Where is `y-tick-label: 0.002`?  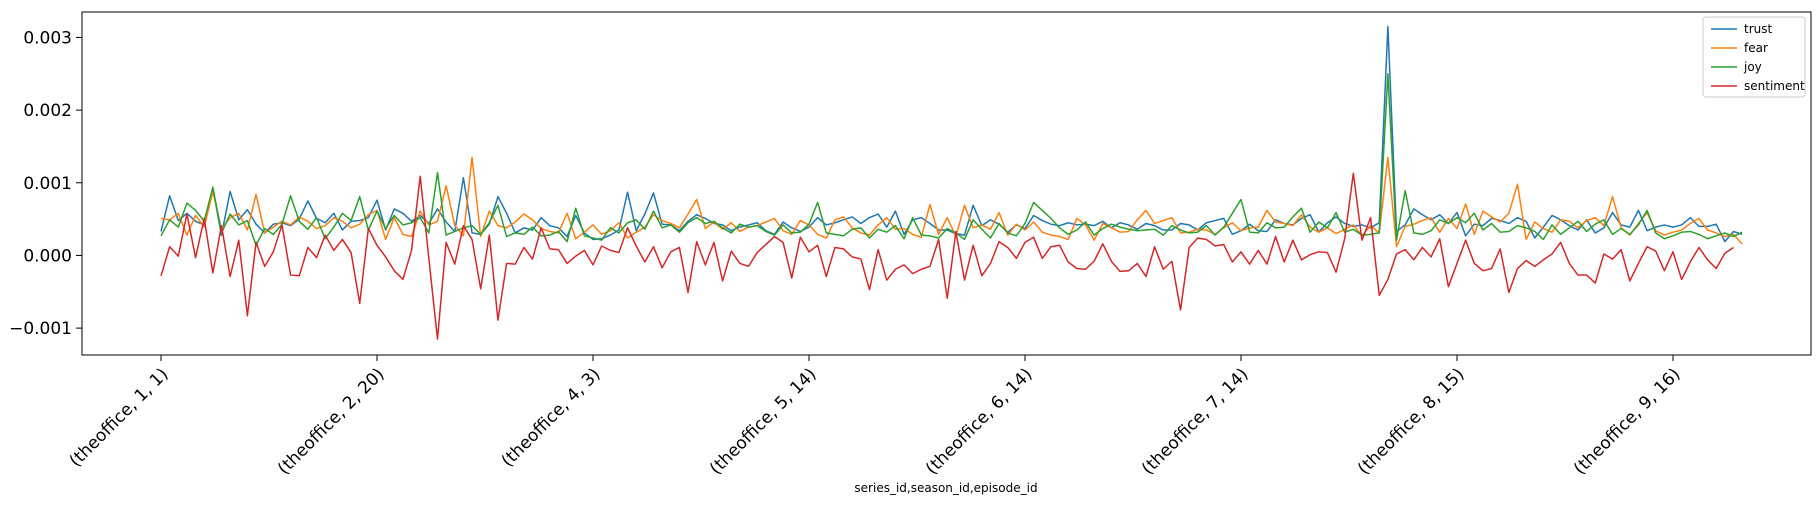
y-tick-label: 0.002 is located at coordinates (47, 111).